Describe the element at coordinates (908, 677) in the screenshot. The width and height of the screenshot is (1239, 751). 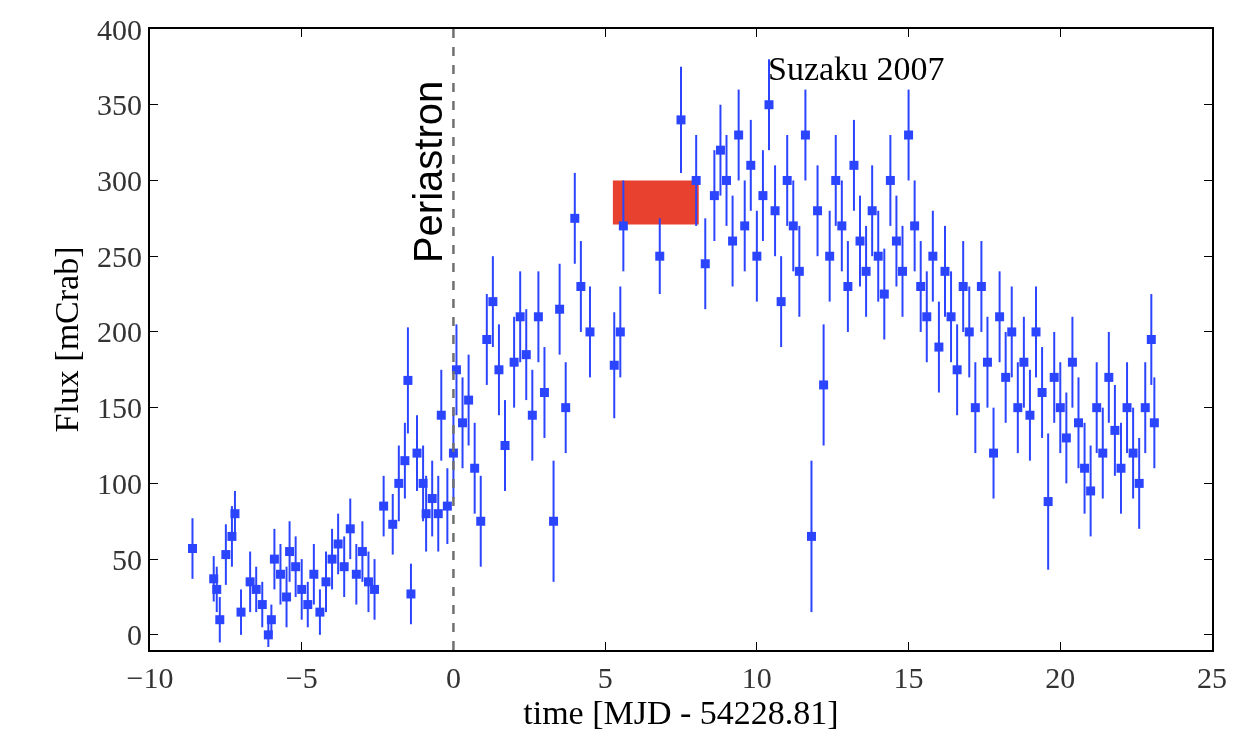
I see `x-tick-label: 15` at that location.